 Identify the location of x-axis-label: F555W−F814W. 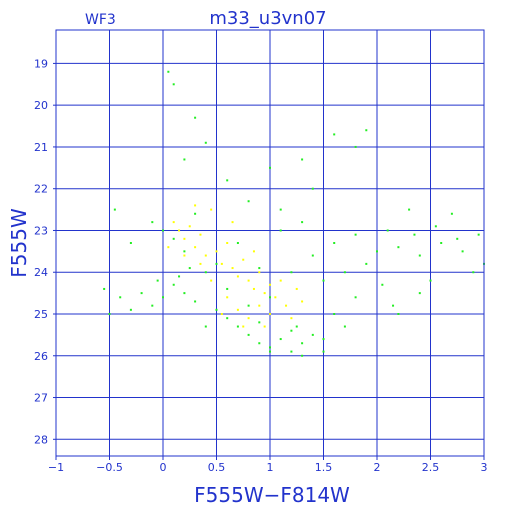
(272, 495).